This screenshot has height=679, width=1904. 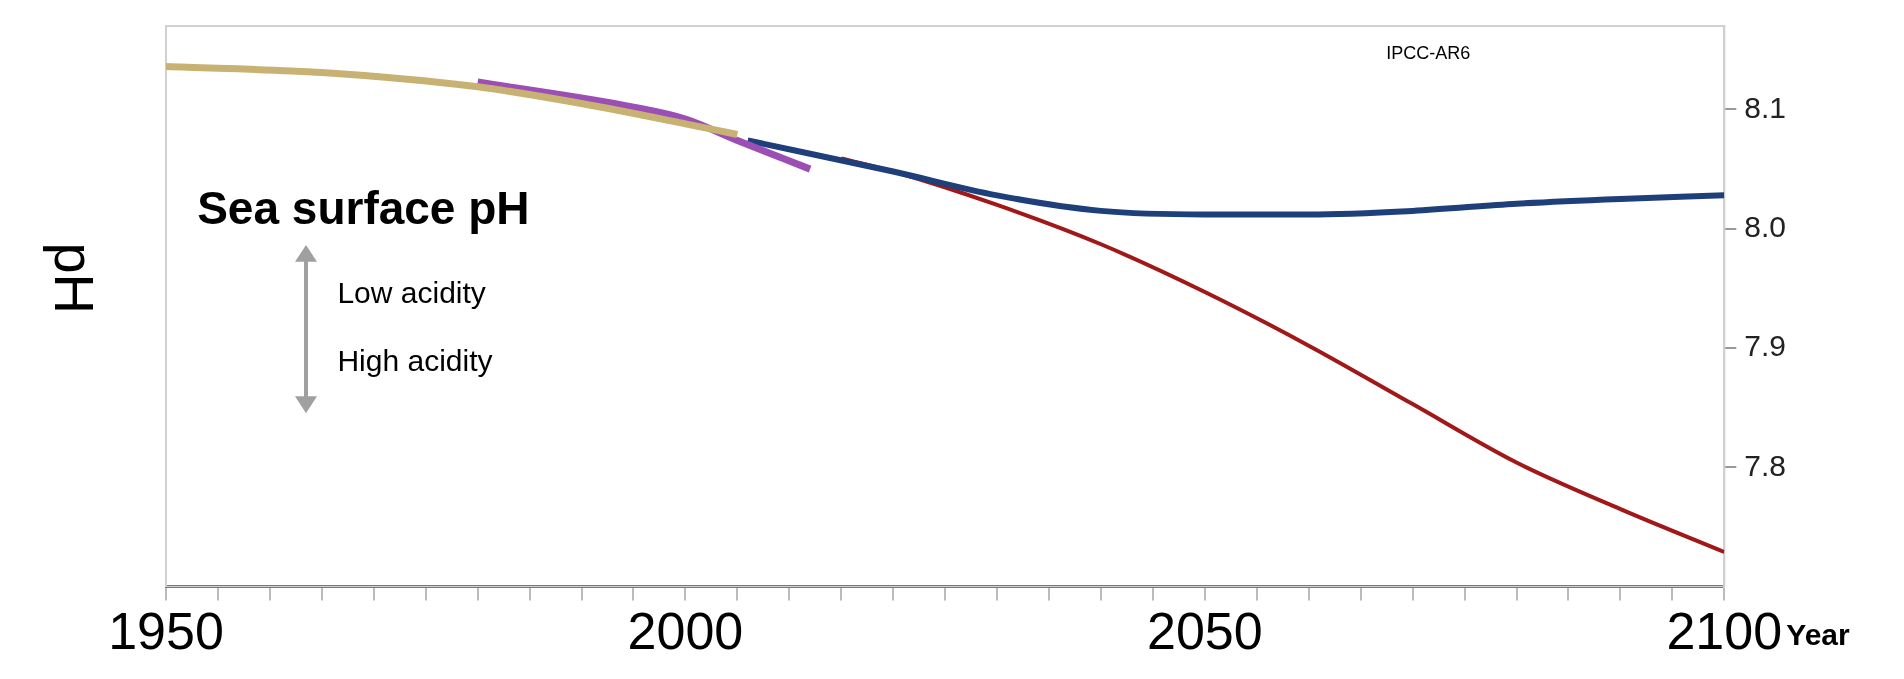 I want to click on y-tick-label: 7.8, so click(x=1765, y=465).